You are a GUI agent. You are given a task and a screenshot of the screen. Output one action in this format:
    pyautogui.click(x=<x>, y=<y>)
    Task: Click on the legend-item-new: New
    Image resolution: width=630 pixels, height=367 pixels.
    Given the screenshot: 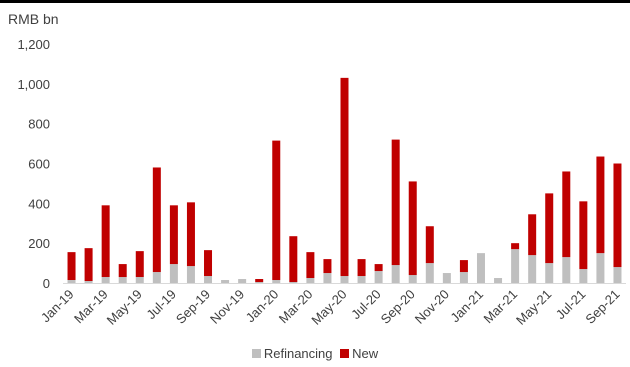 What is the action you would take?
    pyautogui.click(x=359, y=353)
    